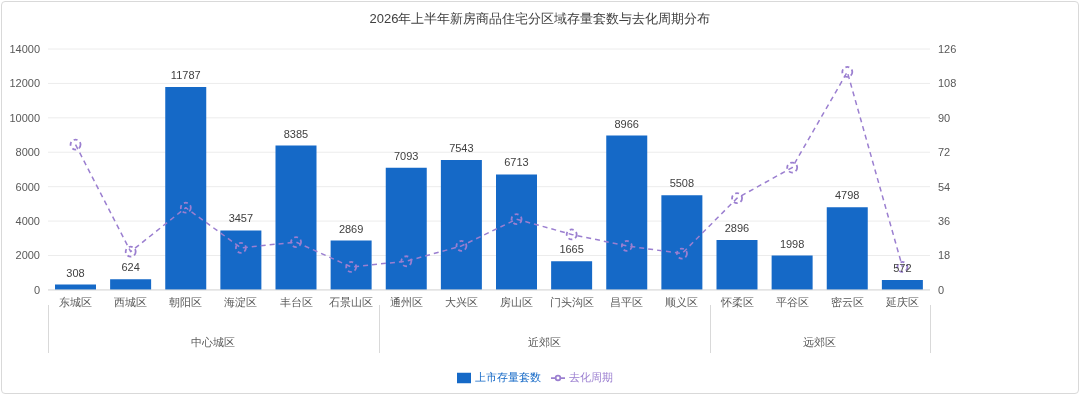 The image size is (1080, 395). Describe the element at coordinates (571, 301) in the screenshot. I see `x-tick-label: 门头沟区` at that location.